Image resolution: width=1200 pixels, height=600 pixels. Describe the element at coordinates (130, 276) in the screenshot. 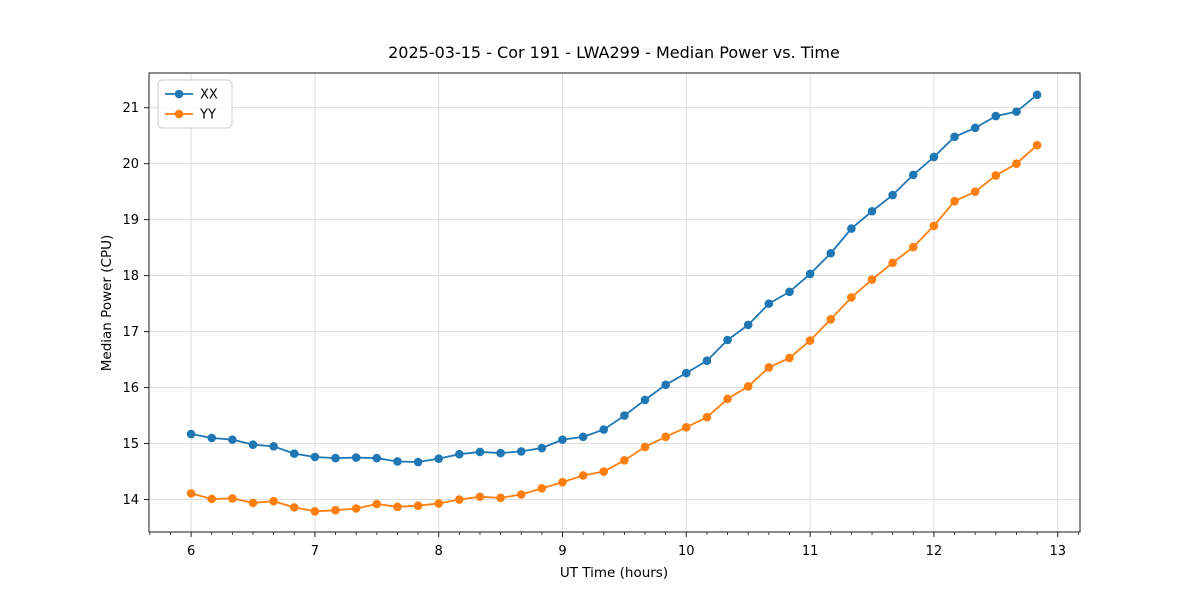

I see `y-tick-label: 18` at that location.